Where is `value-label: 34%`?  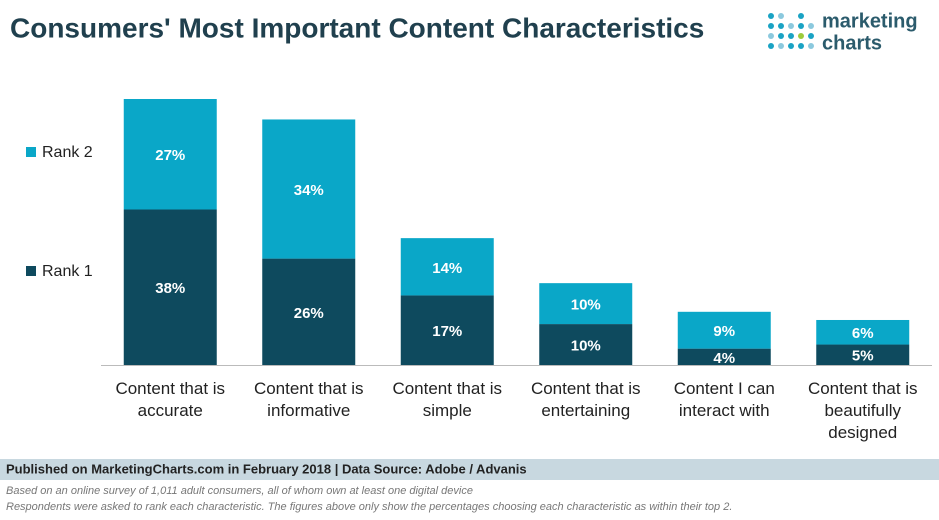 value-label: 34% is located at coordinates (309, 190).